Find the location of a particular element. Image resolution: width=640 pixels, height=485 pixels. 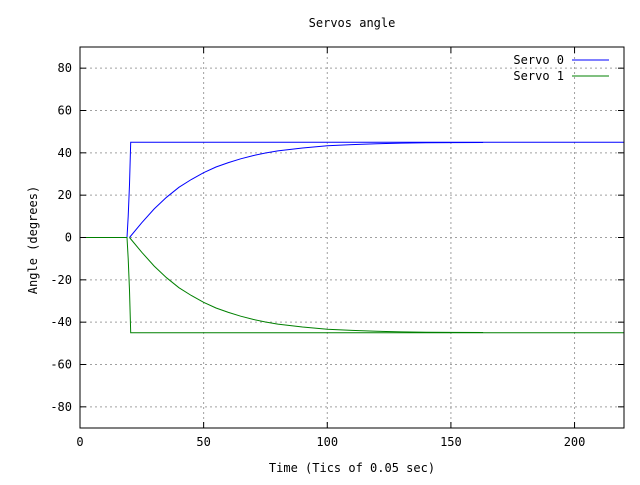

x-tick-label: 50 is located at coordinates (203, 442).